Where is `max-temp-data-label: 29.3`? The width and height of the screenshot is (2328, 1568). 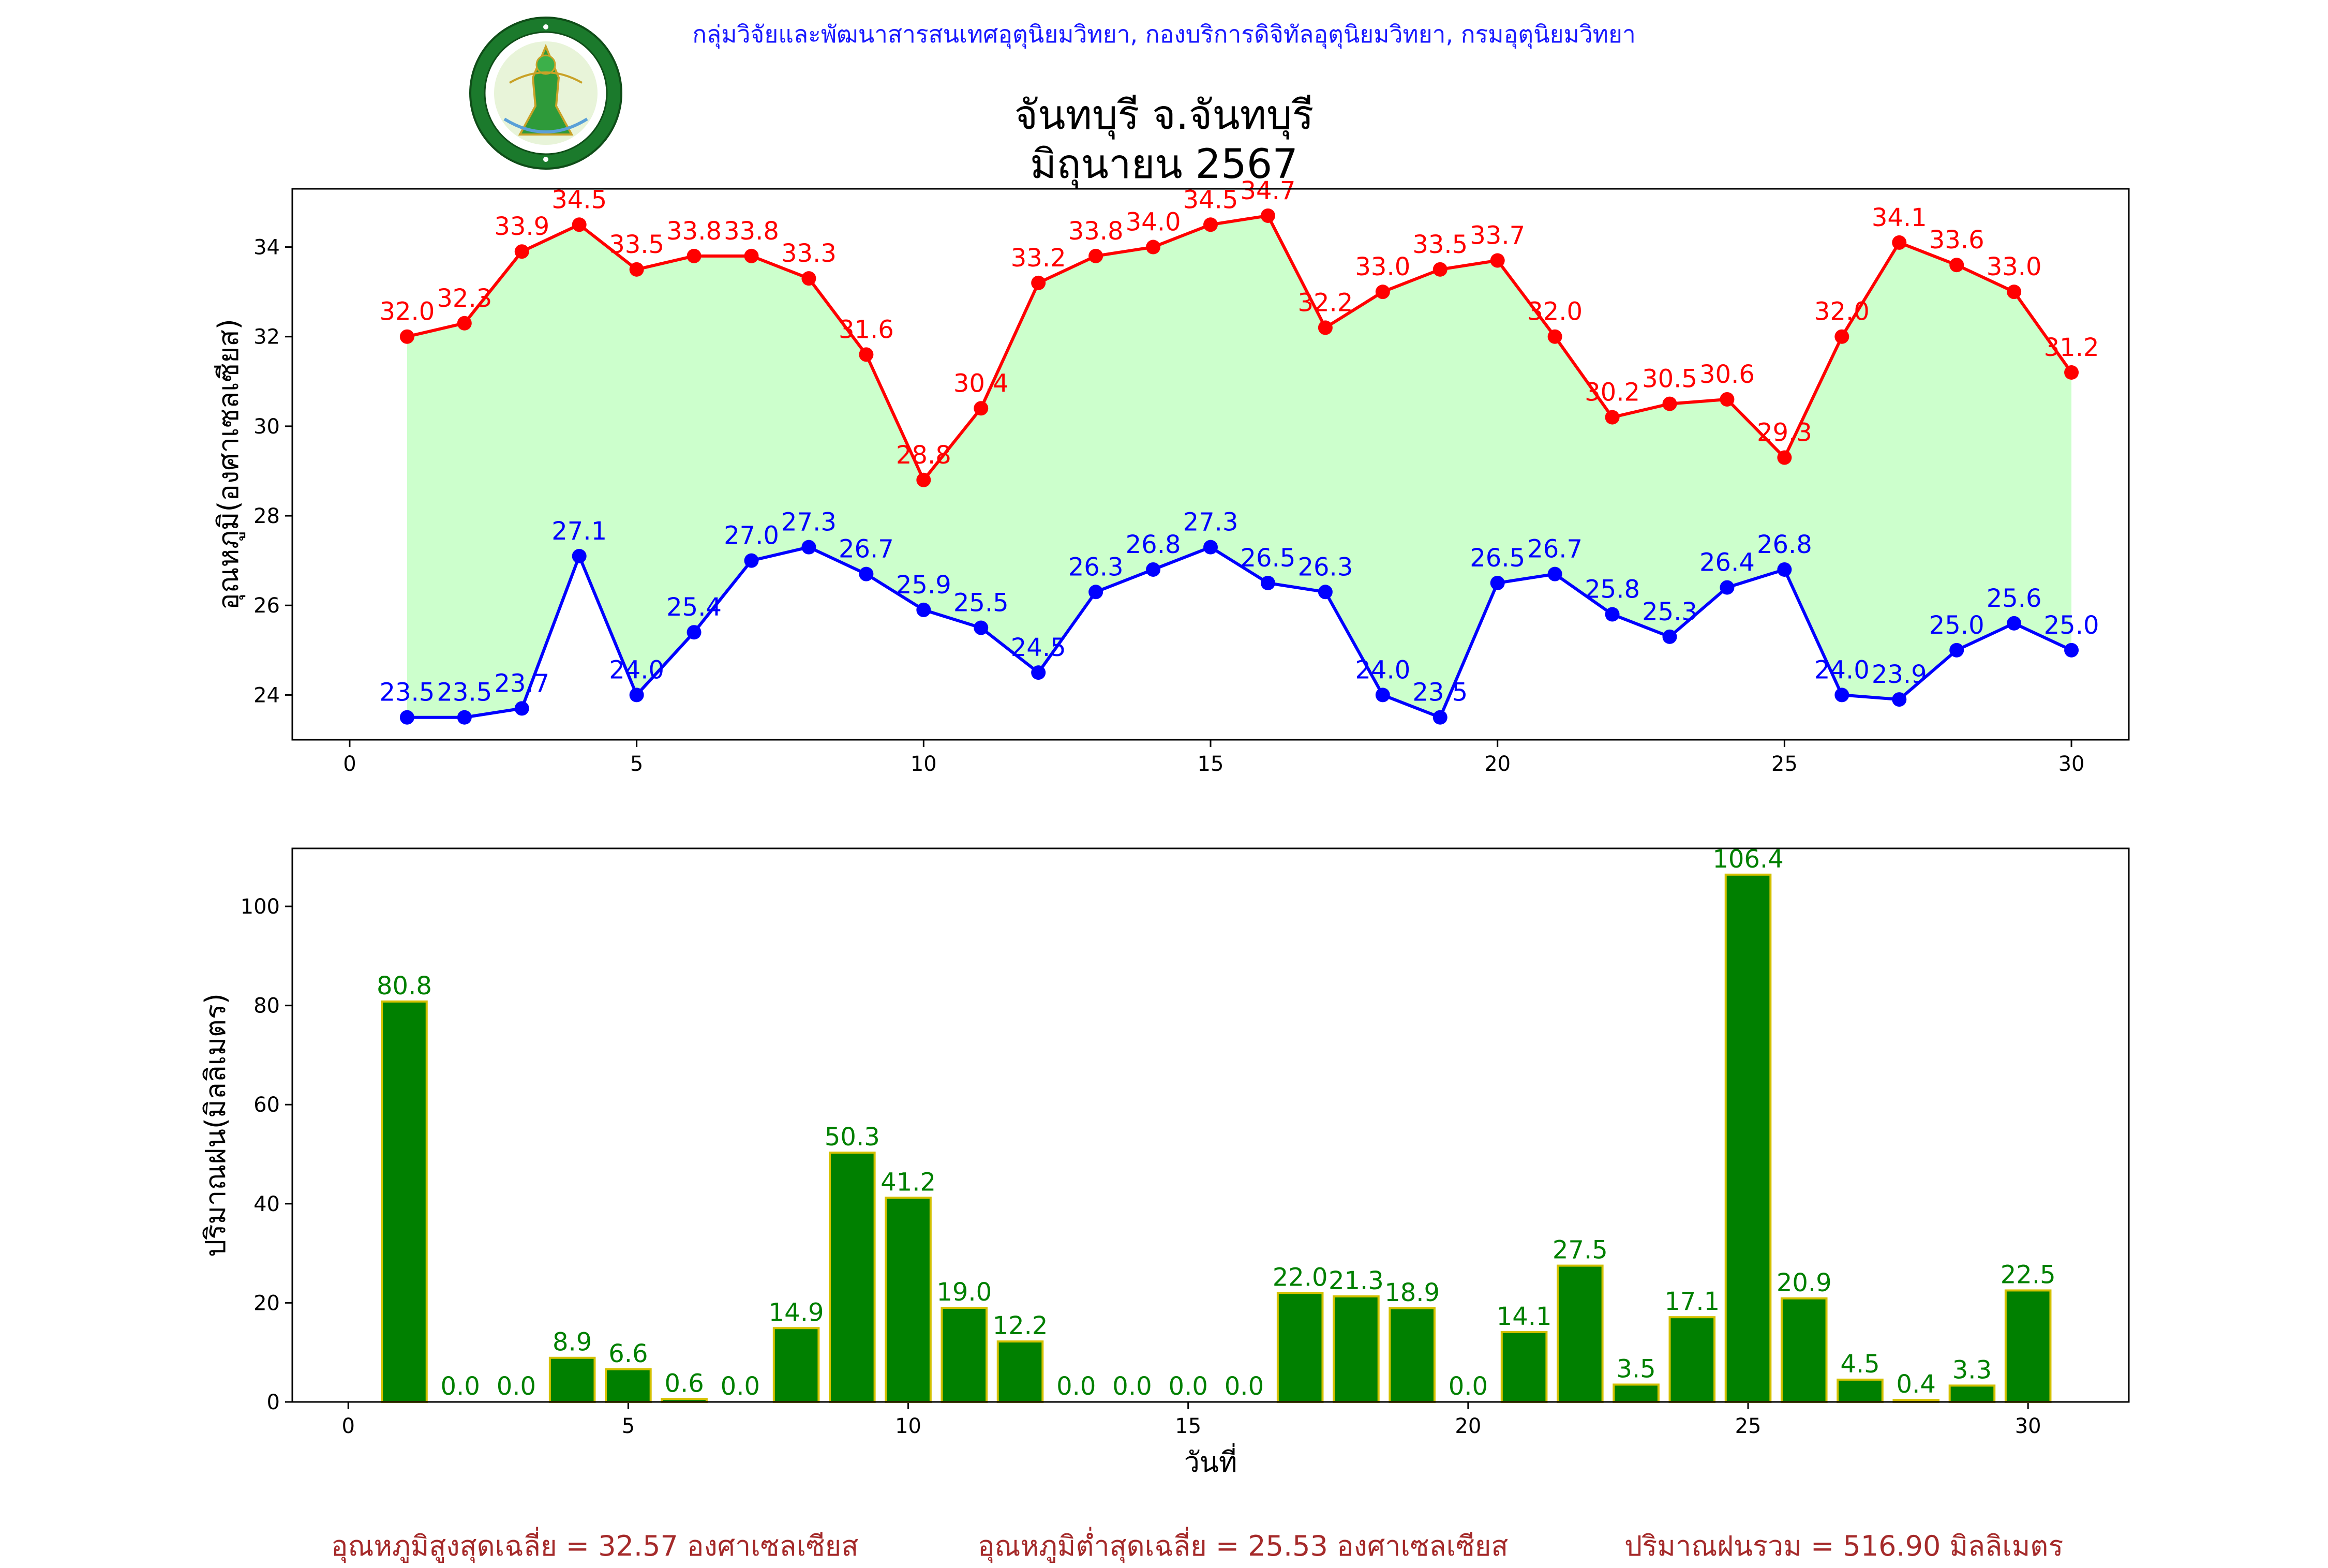
max-temp-data-label: 29.3 is located at coordinates (1784, 433).